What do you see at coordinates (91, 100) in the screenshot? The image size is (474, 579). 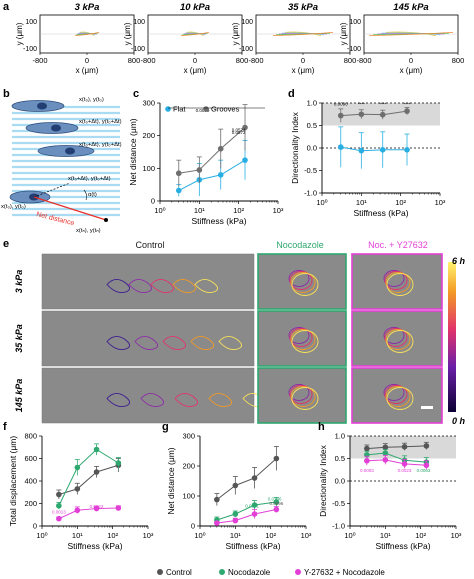 I see `schematic-label: x(t₀), y(t₀)` at bounding box center [91, 100].